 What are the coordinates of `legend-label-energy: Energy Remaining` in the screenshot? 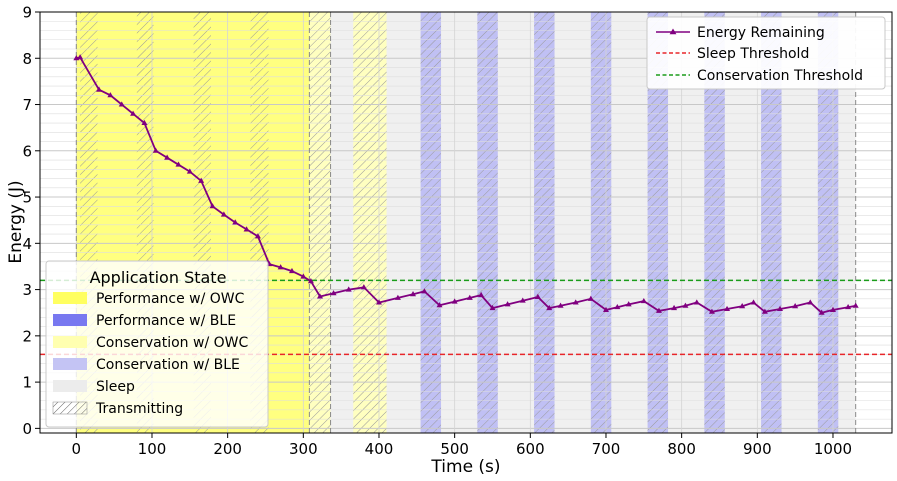 It's located at (761, 33).